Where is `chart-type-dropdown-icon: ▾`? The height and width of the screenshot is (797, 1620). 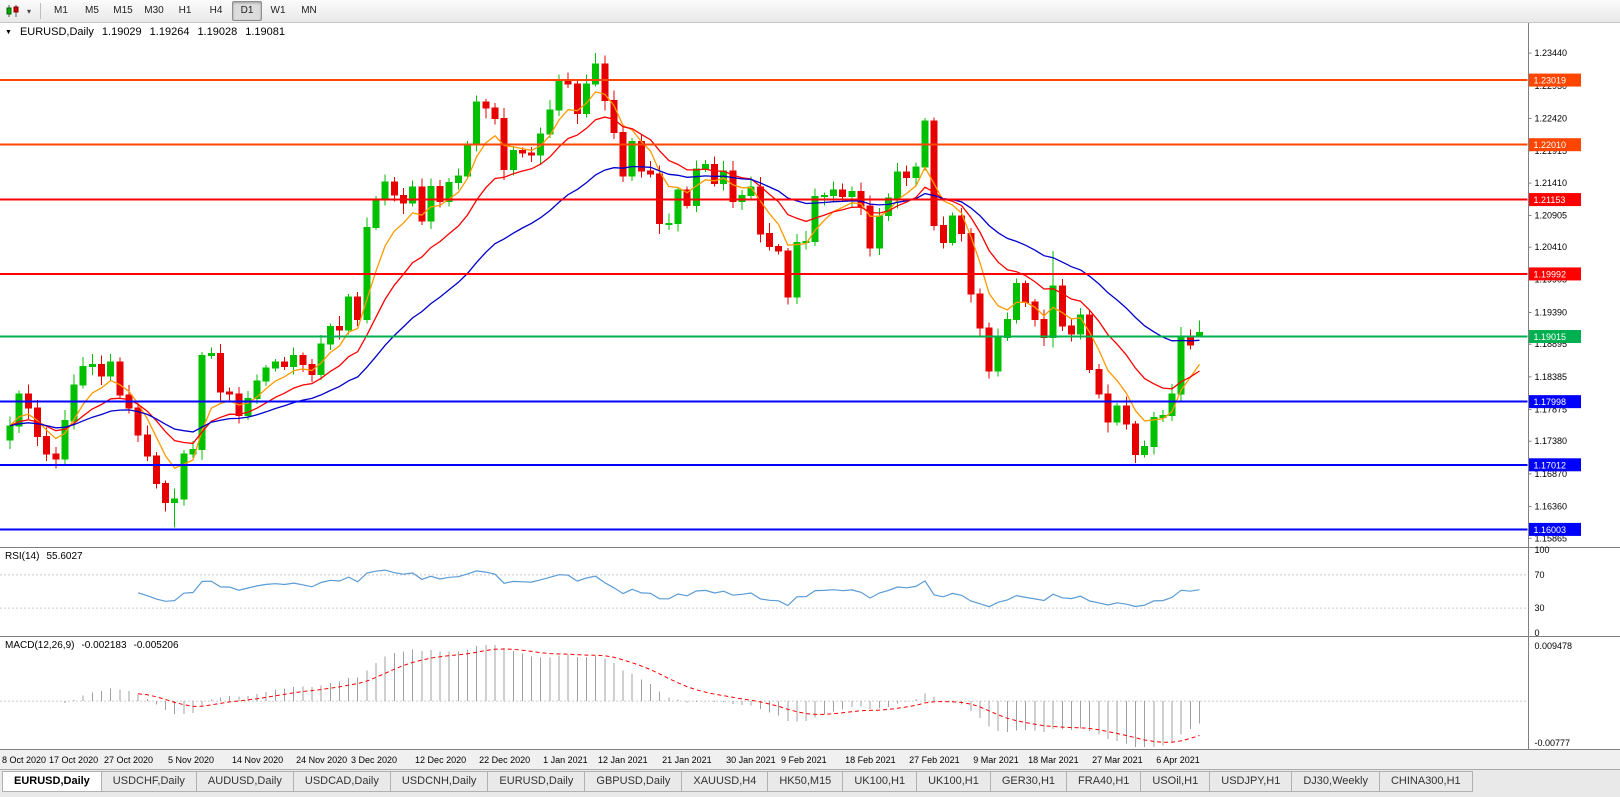
chart-type-dropdown-icon: ▾ is located at coordinates (28, 11).